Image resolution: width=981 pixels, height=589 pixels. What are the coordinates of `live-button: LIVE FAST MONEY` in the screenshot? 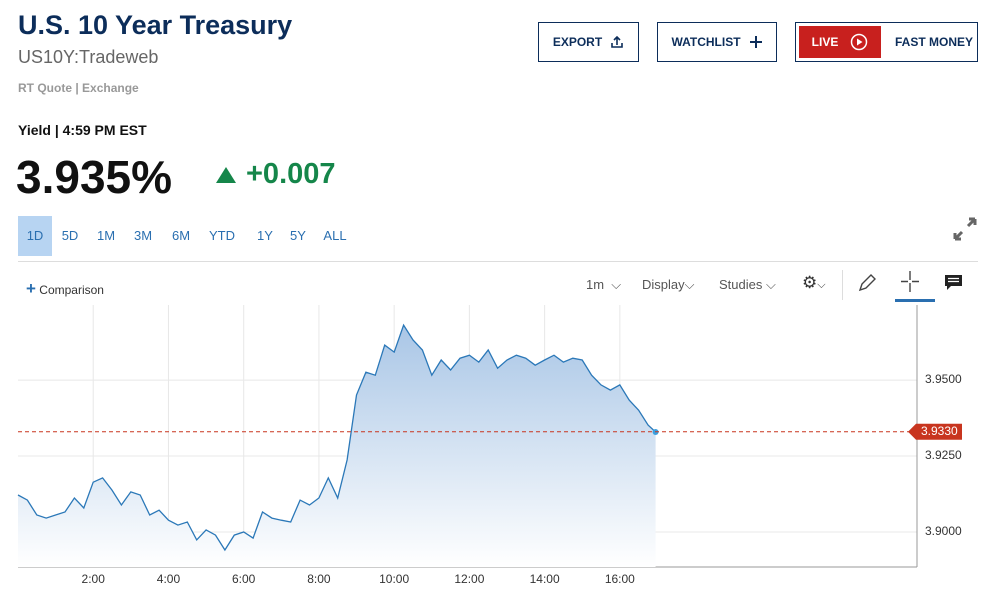 It's located at (886, 42).